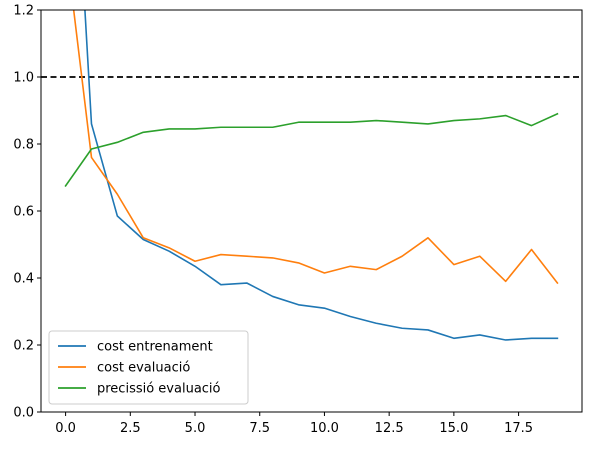 This screenshot has width=597, height=451. What do you see at coordinates (23, 145) in the screenshot?
I see `y-tick-label: 0.8` at bounding box center [23, 145].